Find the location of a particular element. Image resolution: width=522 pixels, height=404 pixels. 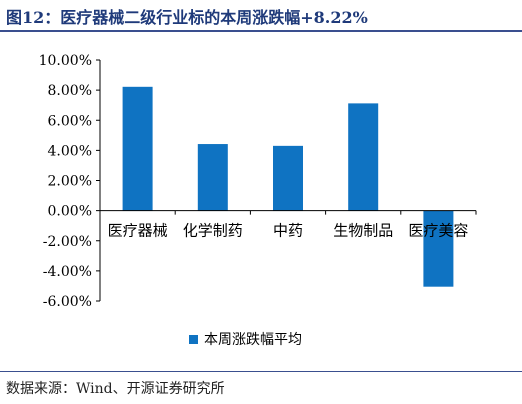

y-tick-label: 0.00% is located at coordinates (70, 212).